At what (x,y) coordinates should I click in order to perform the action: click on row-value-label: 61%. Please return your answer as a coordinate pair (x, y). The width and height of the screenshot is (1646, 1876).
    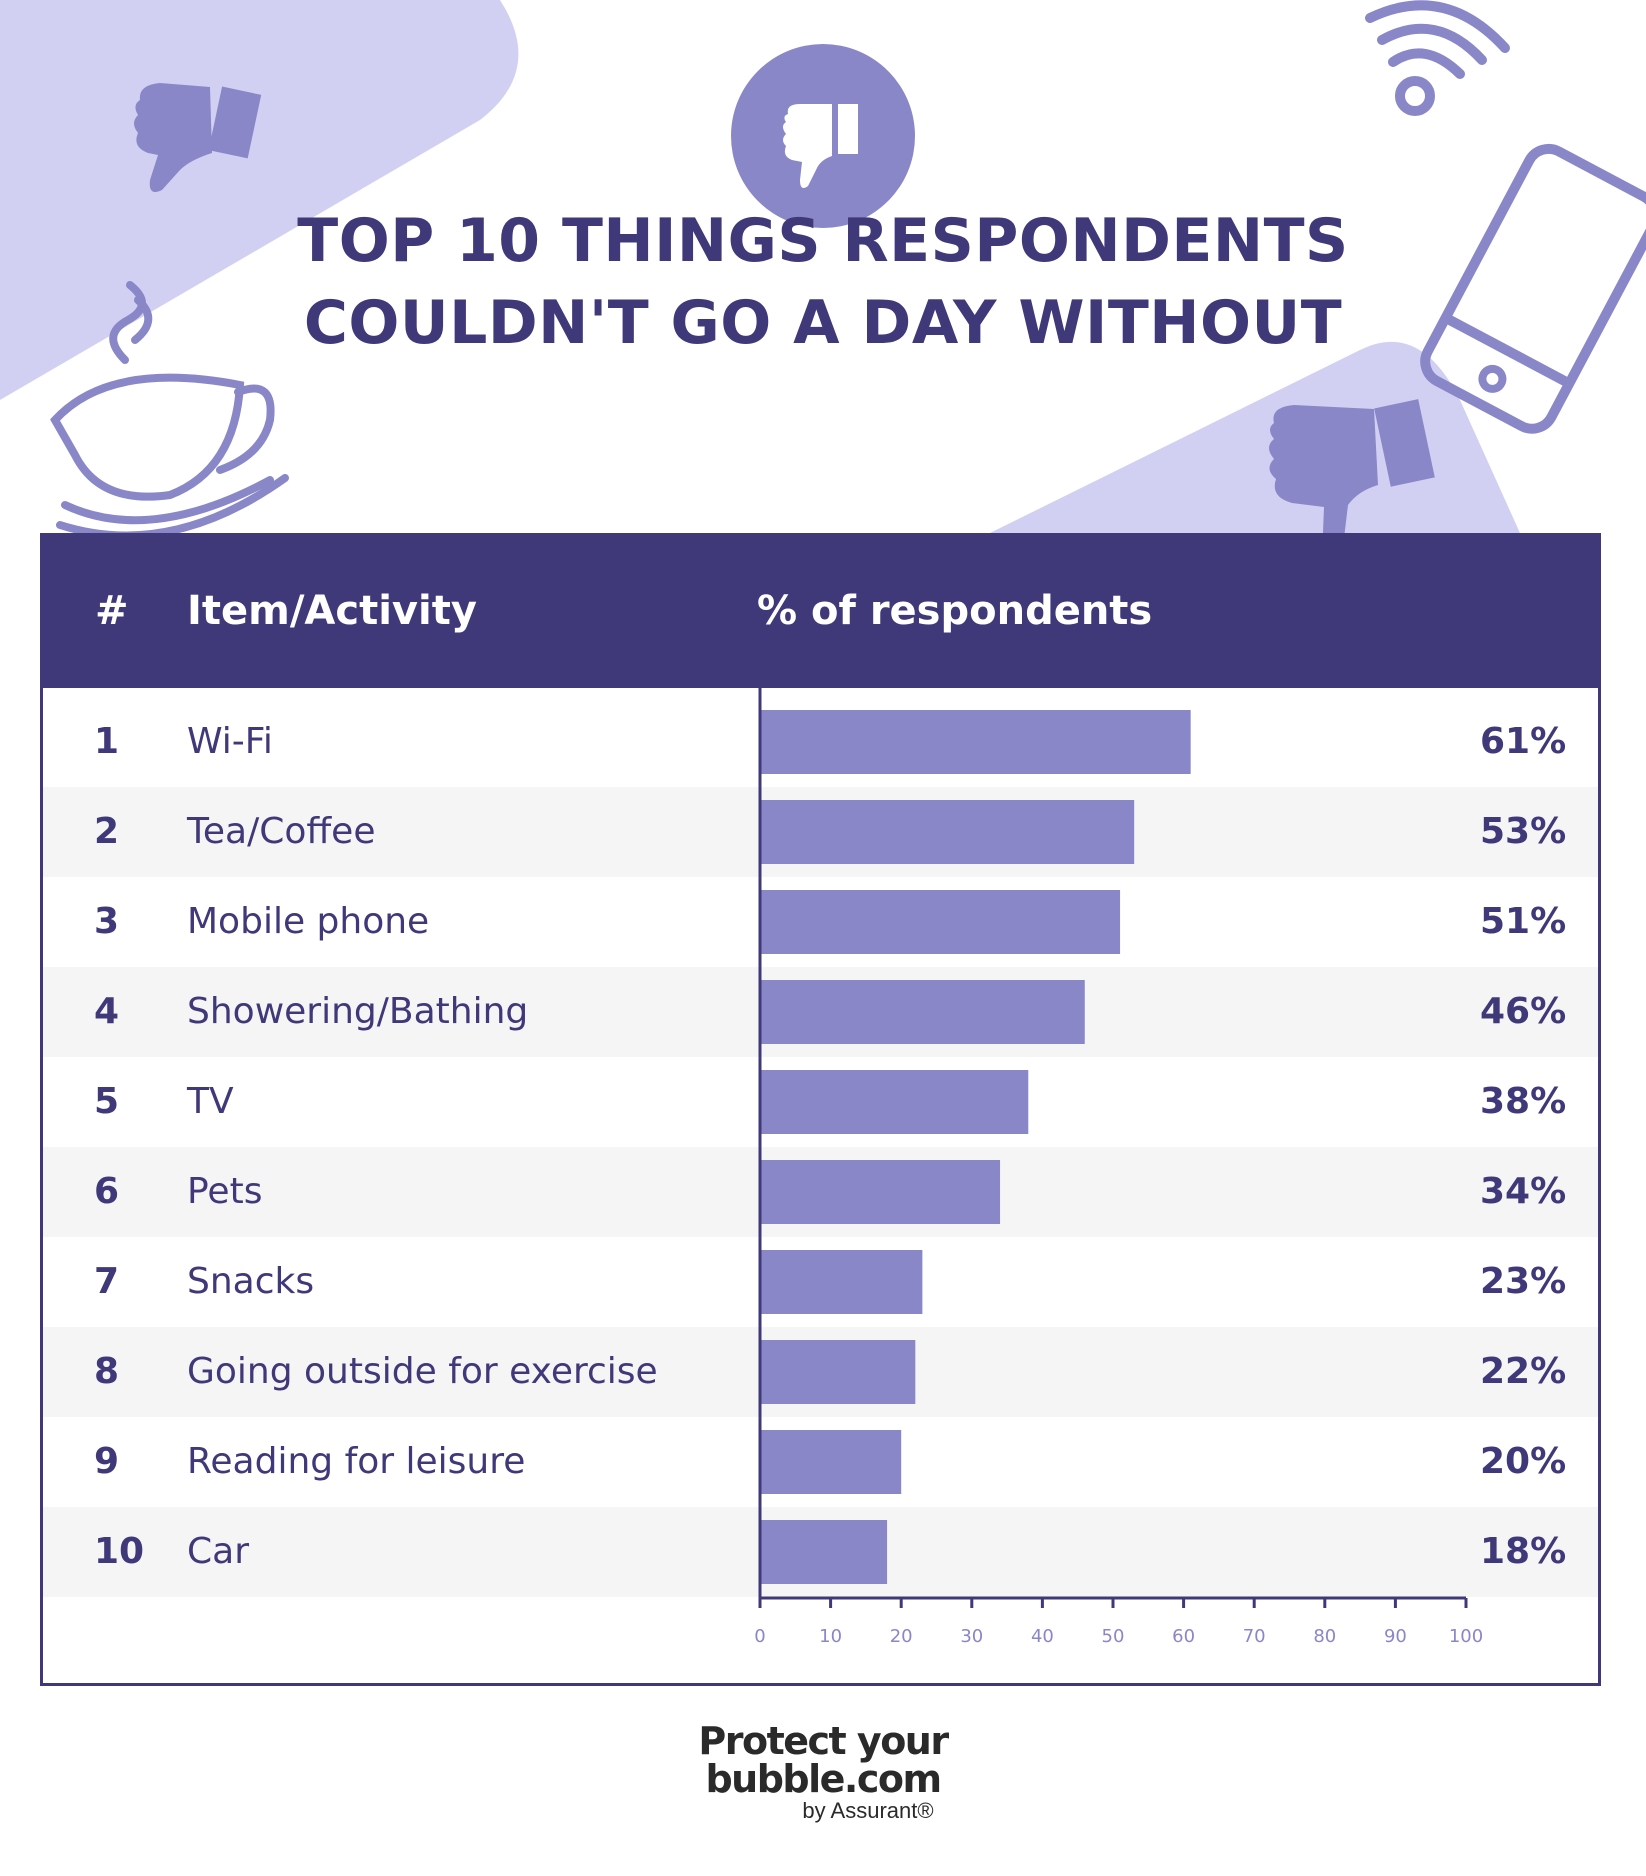
    Looking at the image, I should click on (1523, 741).